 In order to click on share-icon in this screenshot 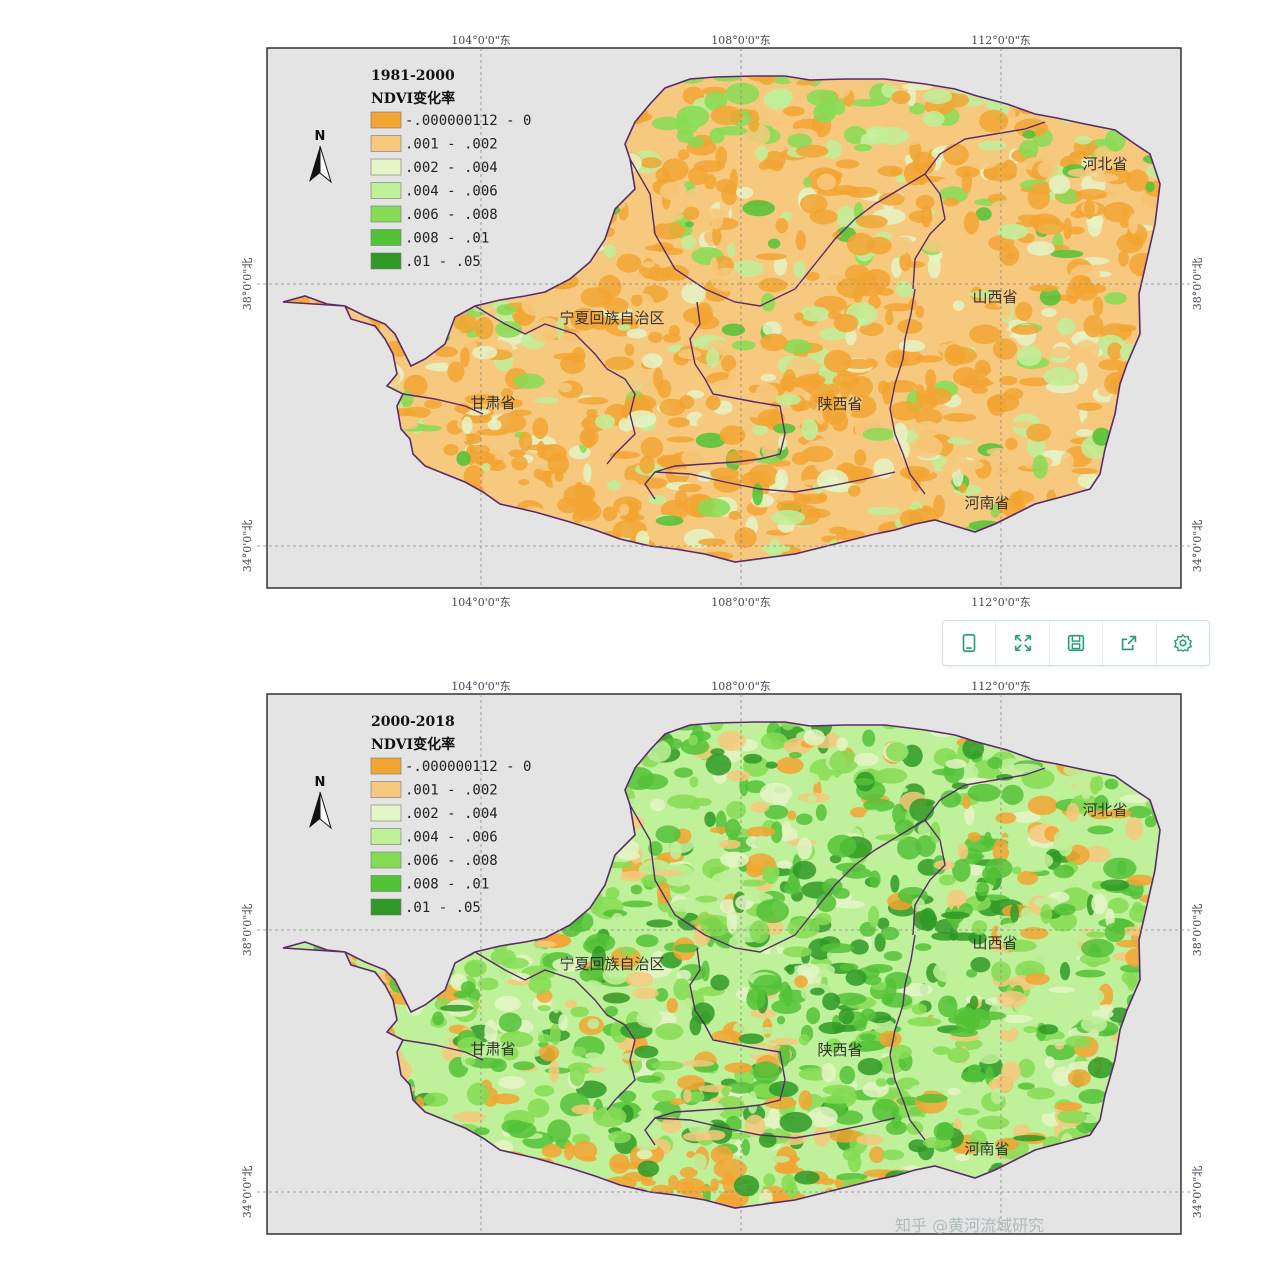, I will do `click(1129, 643)`.